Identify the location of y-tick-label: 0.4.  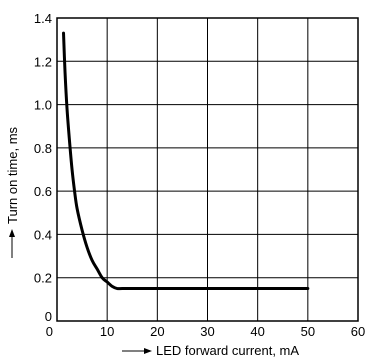
(43, 234).